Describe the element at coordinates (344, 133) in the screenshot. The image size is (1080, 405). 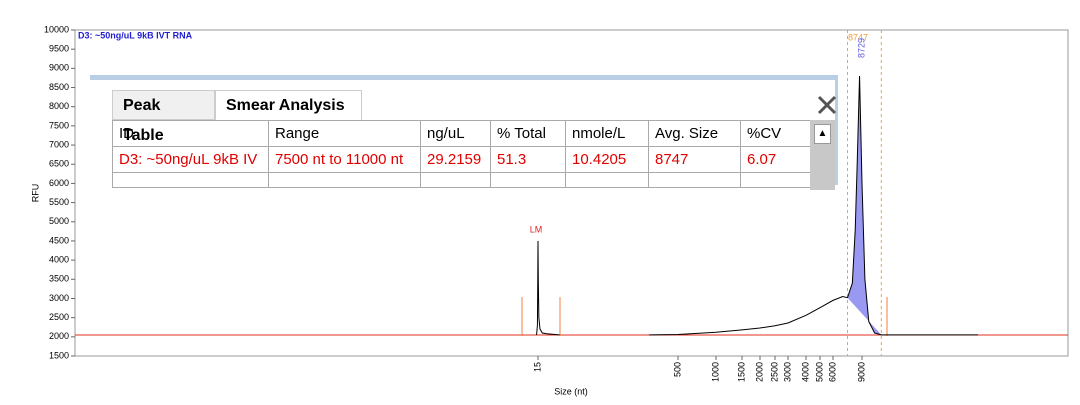
I see `column-header: Range` at that location.